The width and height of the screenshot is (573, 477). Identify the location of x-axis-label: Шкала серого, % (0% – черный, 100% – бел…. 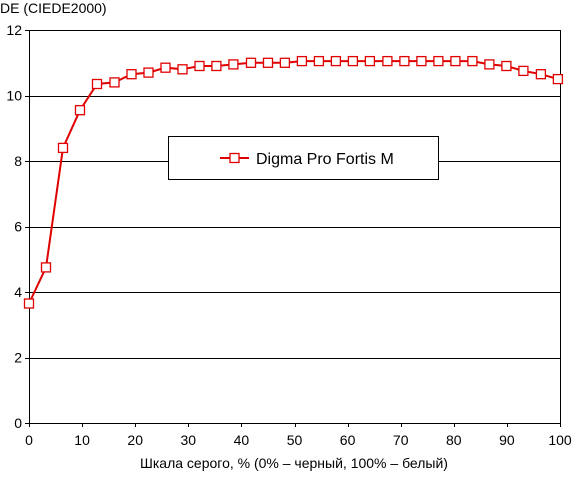
(294, 463).